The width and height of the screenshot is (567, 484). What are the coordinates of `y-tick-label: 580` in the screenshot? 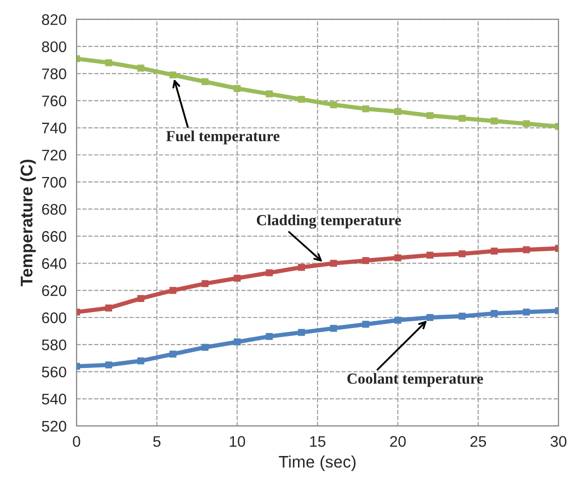 It's located at (54, 344).